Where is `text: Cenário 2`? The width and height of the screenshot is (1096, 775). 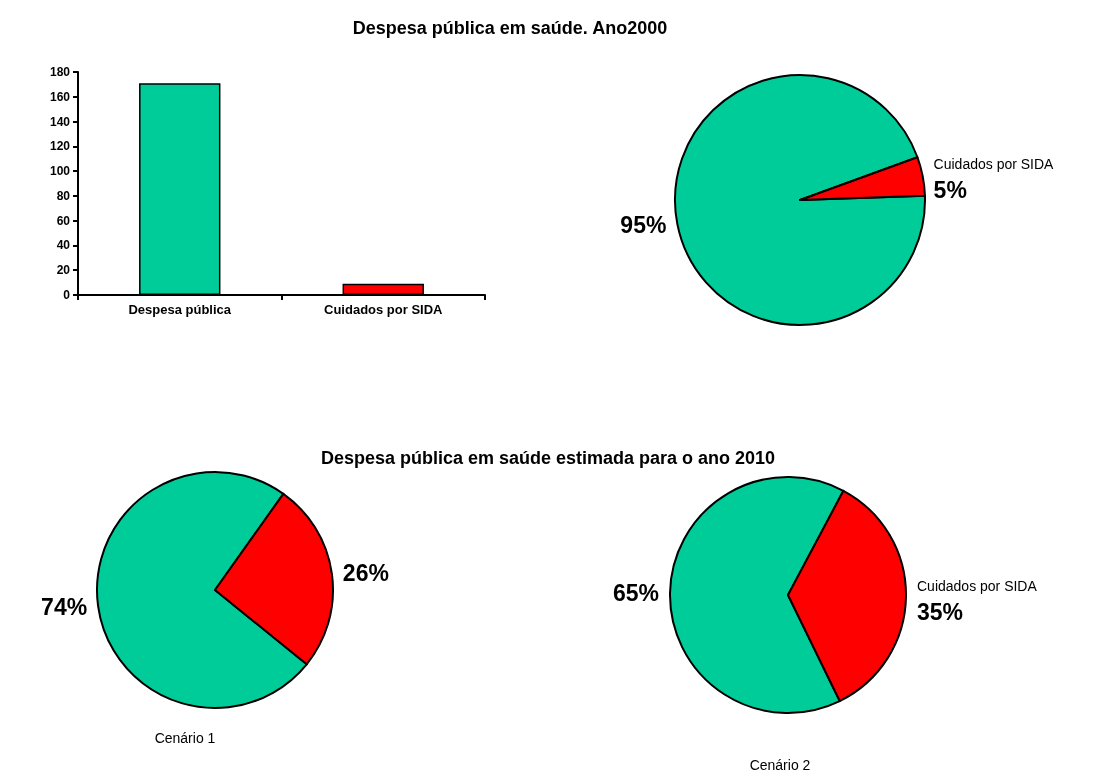 text: Cenário 2 is located at coordinates (780, 765).